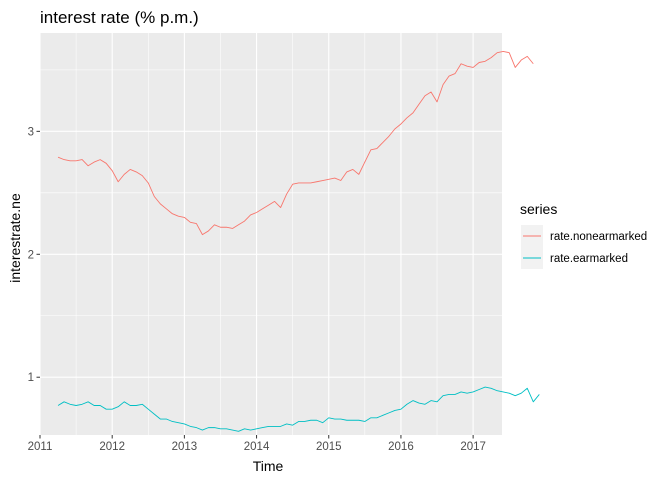  Describe the element at coordinates (257, 447) in the screenshot. I see `x-tick-label: 2014` at that location.